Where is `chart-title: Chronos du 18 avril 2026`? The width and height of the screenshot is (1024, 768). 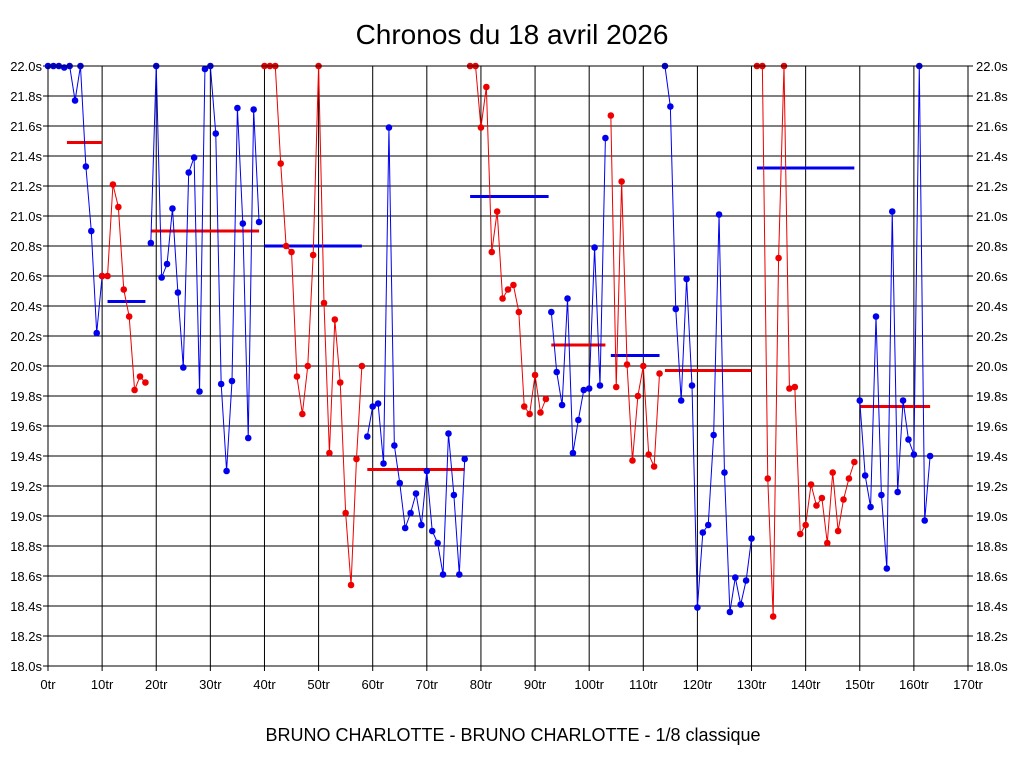
chart-title: Chronos du 18 avril 2026 is located at coordinates (512, 34).